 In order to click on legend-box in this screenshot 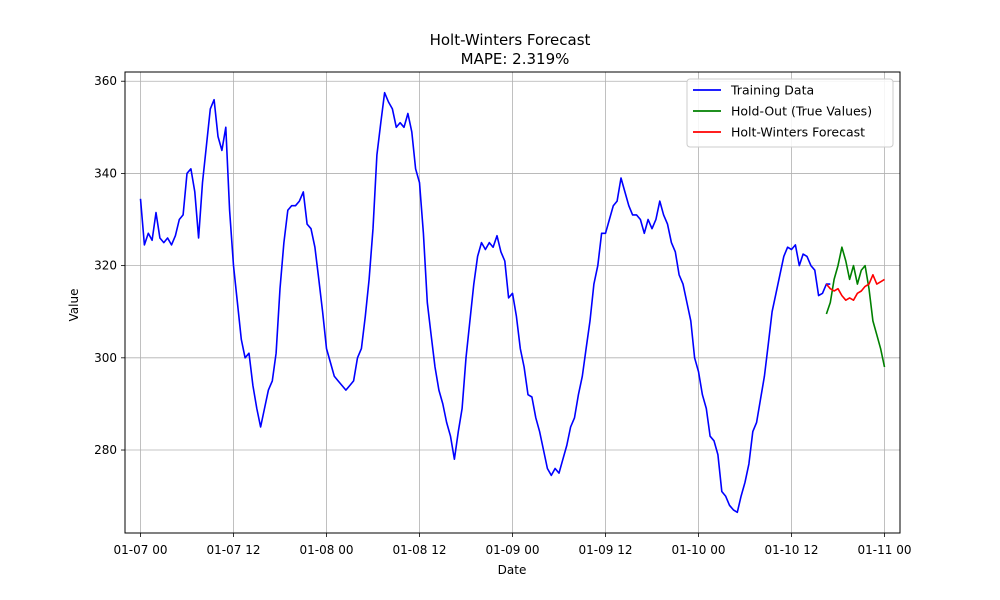, I will do `click(790, 113)`.